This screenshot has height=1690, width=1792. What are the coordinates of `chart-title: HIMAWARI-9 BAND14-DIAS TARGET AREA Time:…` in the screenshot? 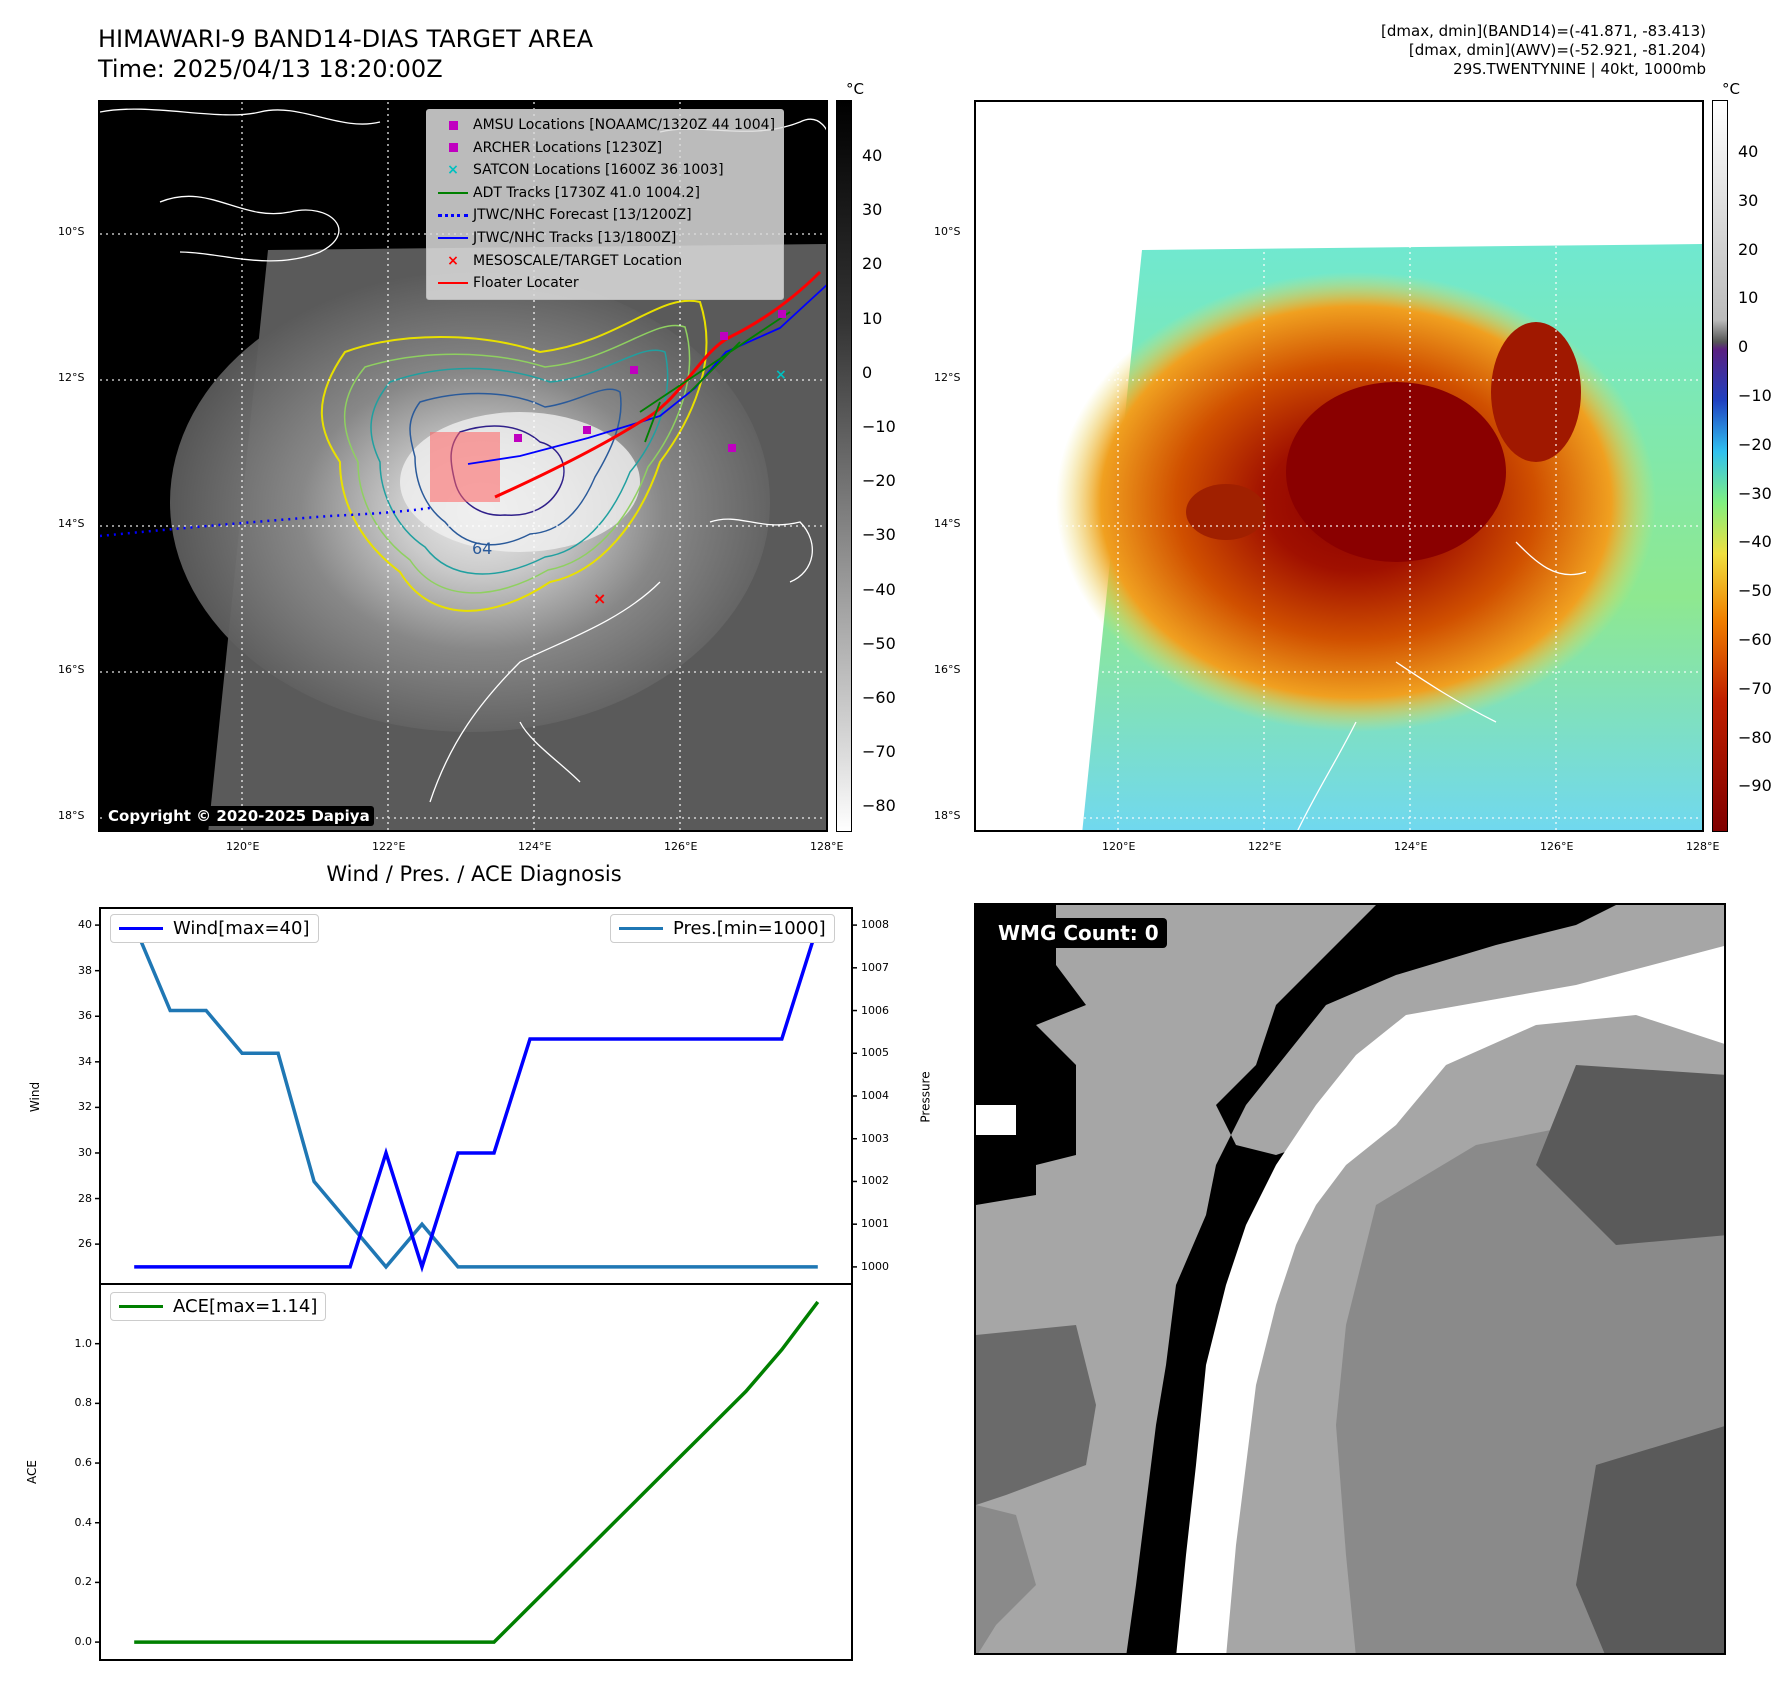 It's located at (345, 54).